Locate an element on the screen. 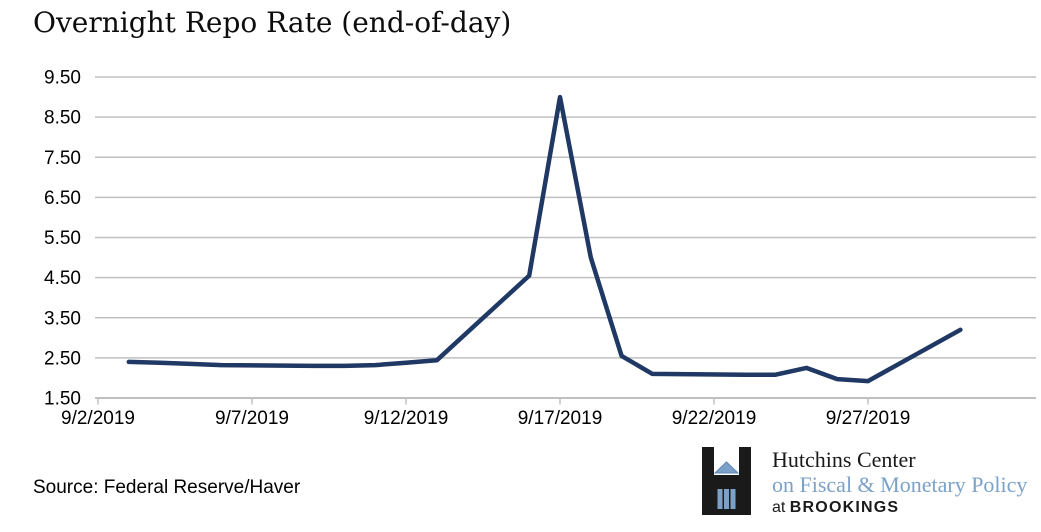 Image resolution: width=1041 pixels, height=532 pixels. source-note: Source: Federal Reserve/Haver is located at coordinates (167, 487).